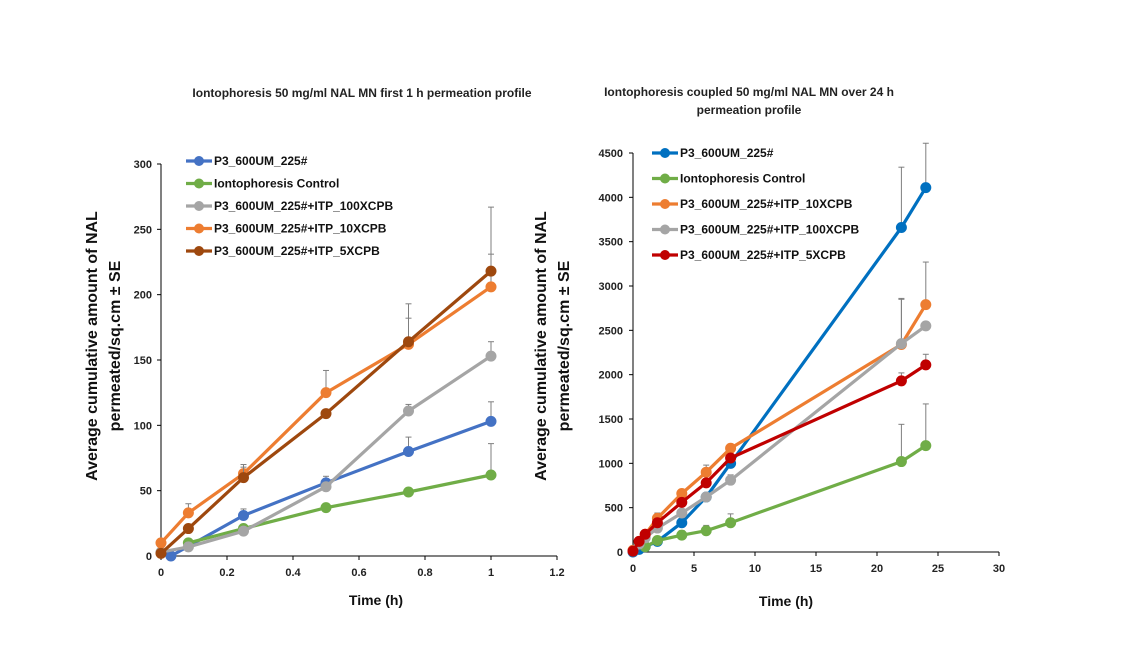 Image resolution: width=1125 pixels, height=647 pixels. I want to click on x-tick-label: 15, so click(816, 569).